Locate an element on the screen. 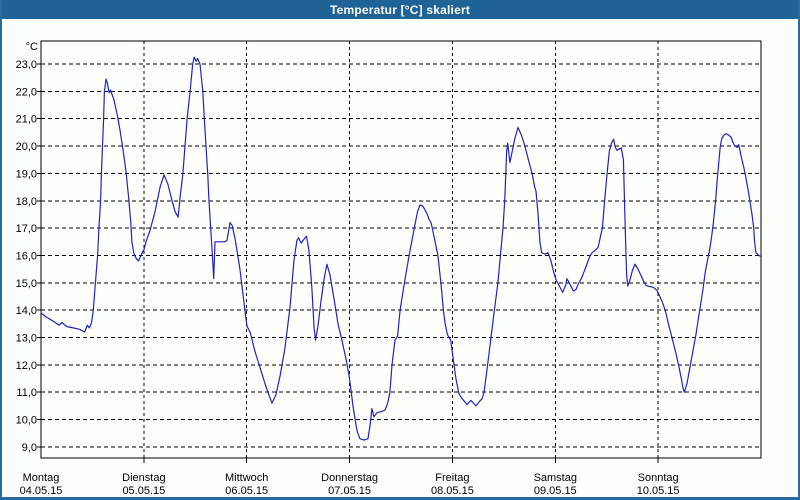  day-name-label: Mittwoch is located at coordinates (246, 478).